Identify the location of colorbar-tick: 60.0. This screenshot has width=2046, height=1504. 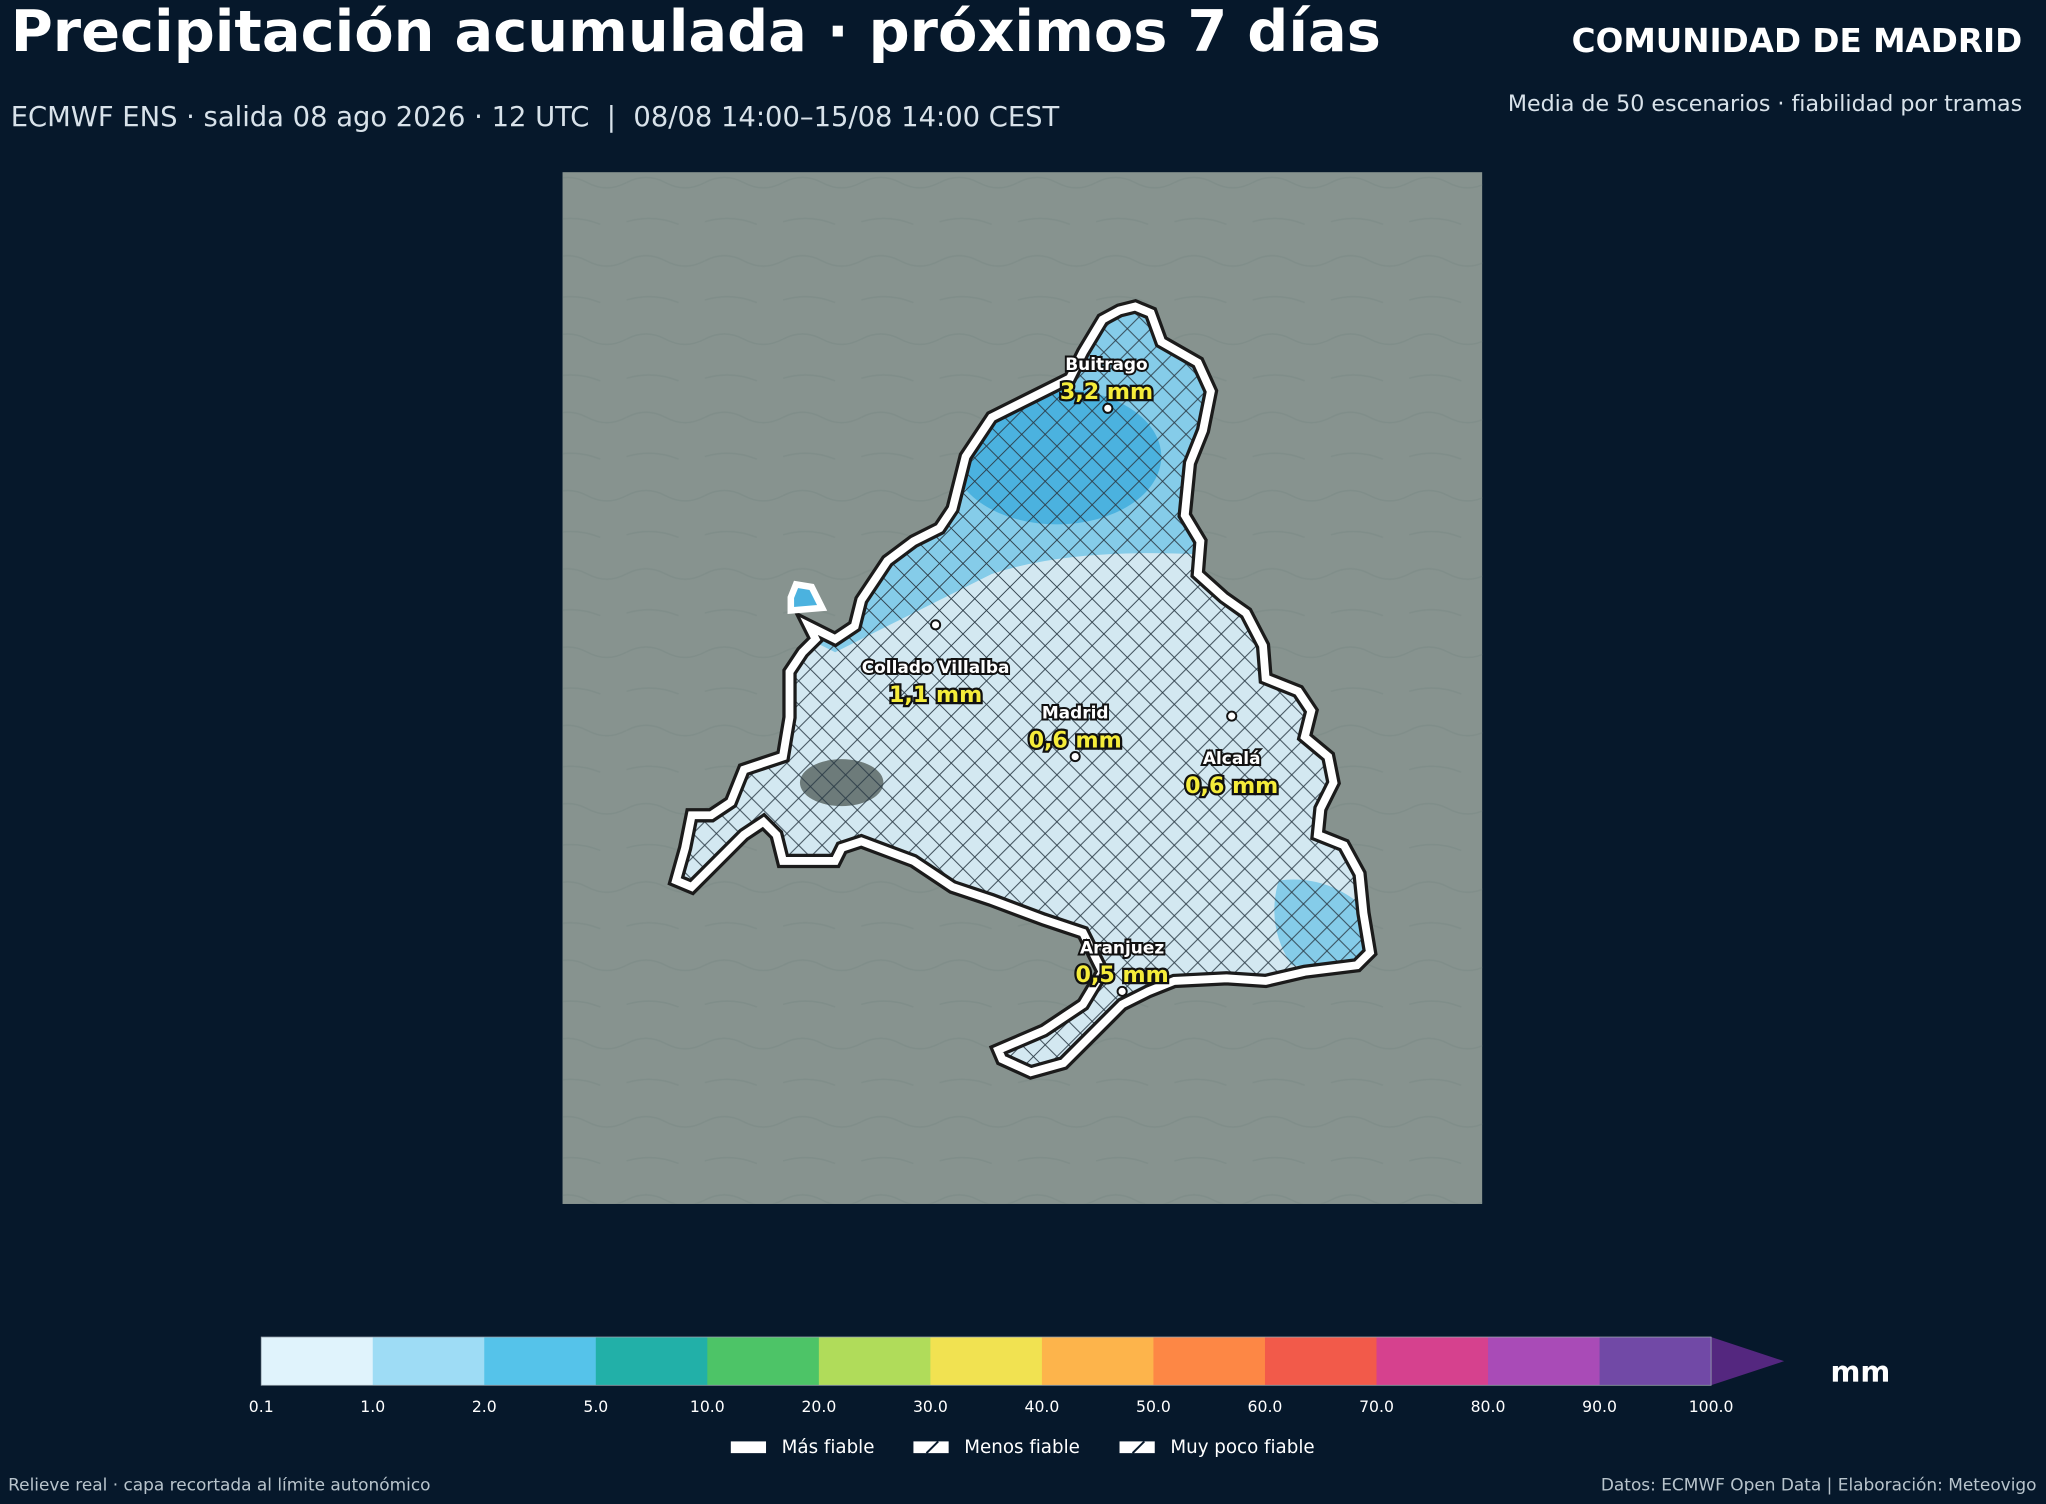
(1265, 1406).